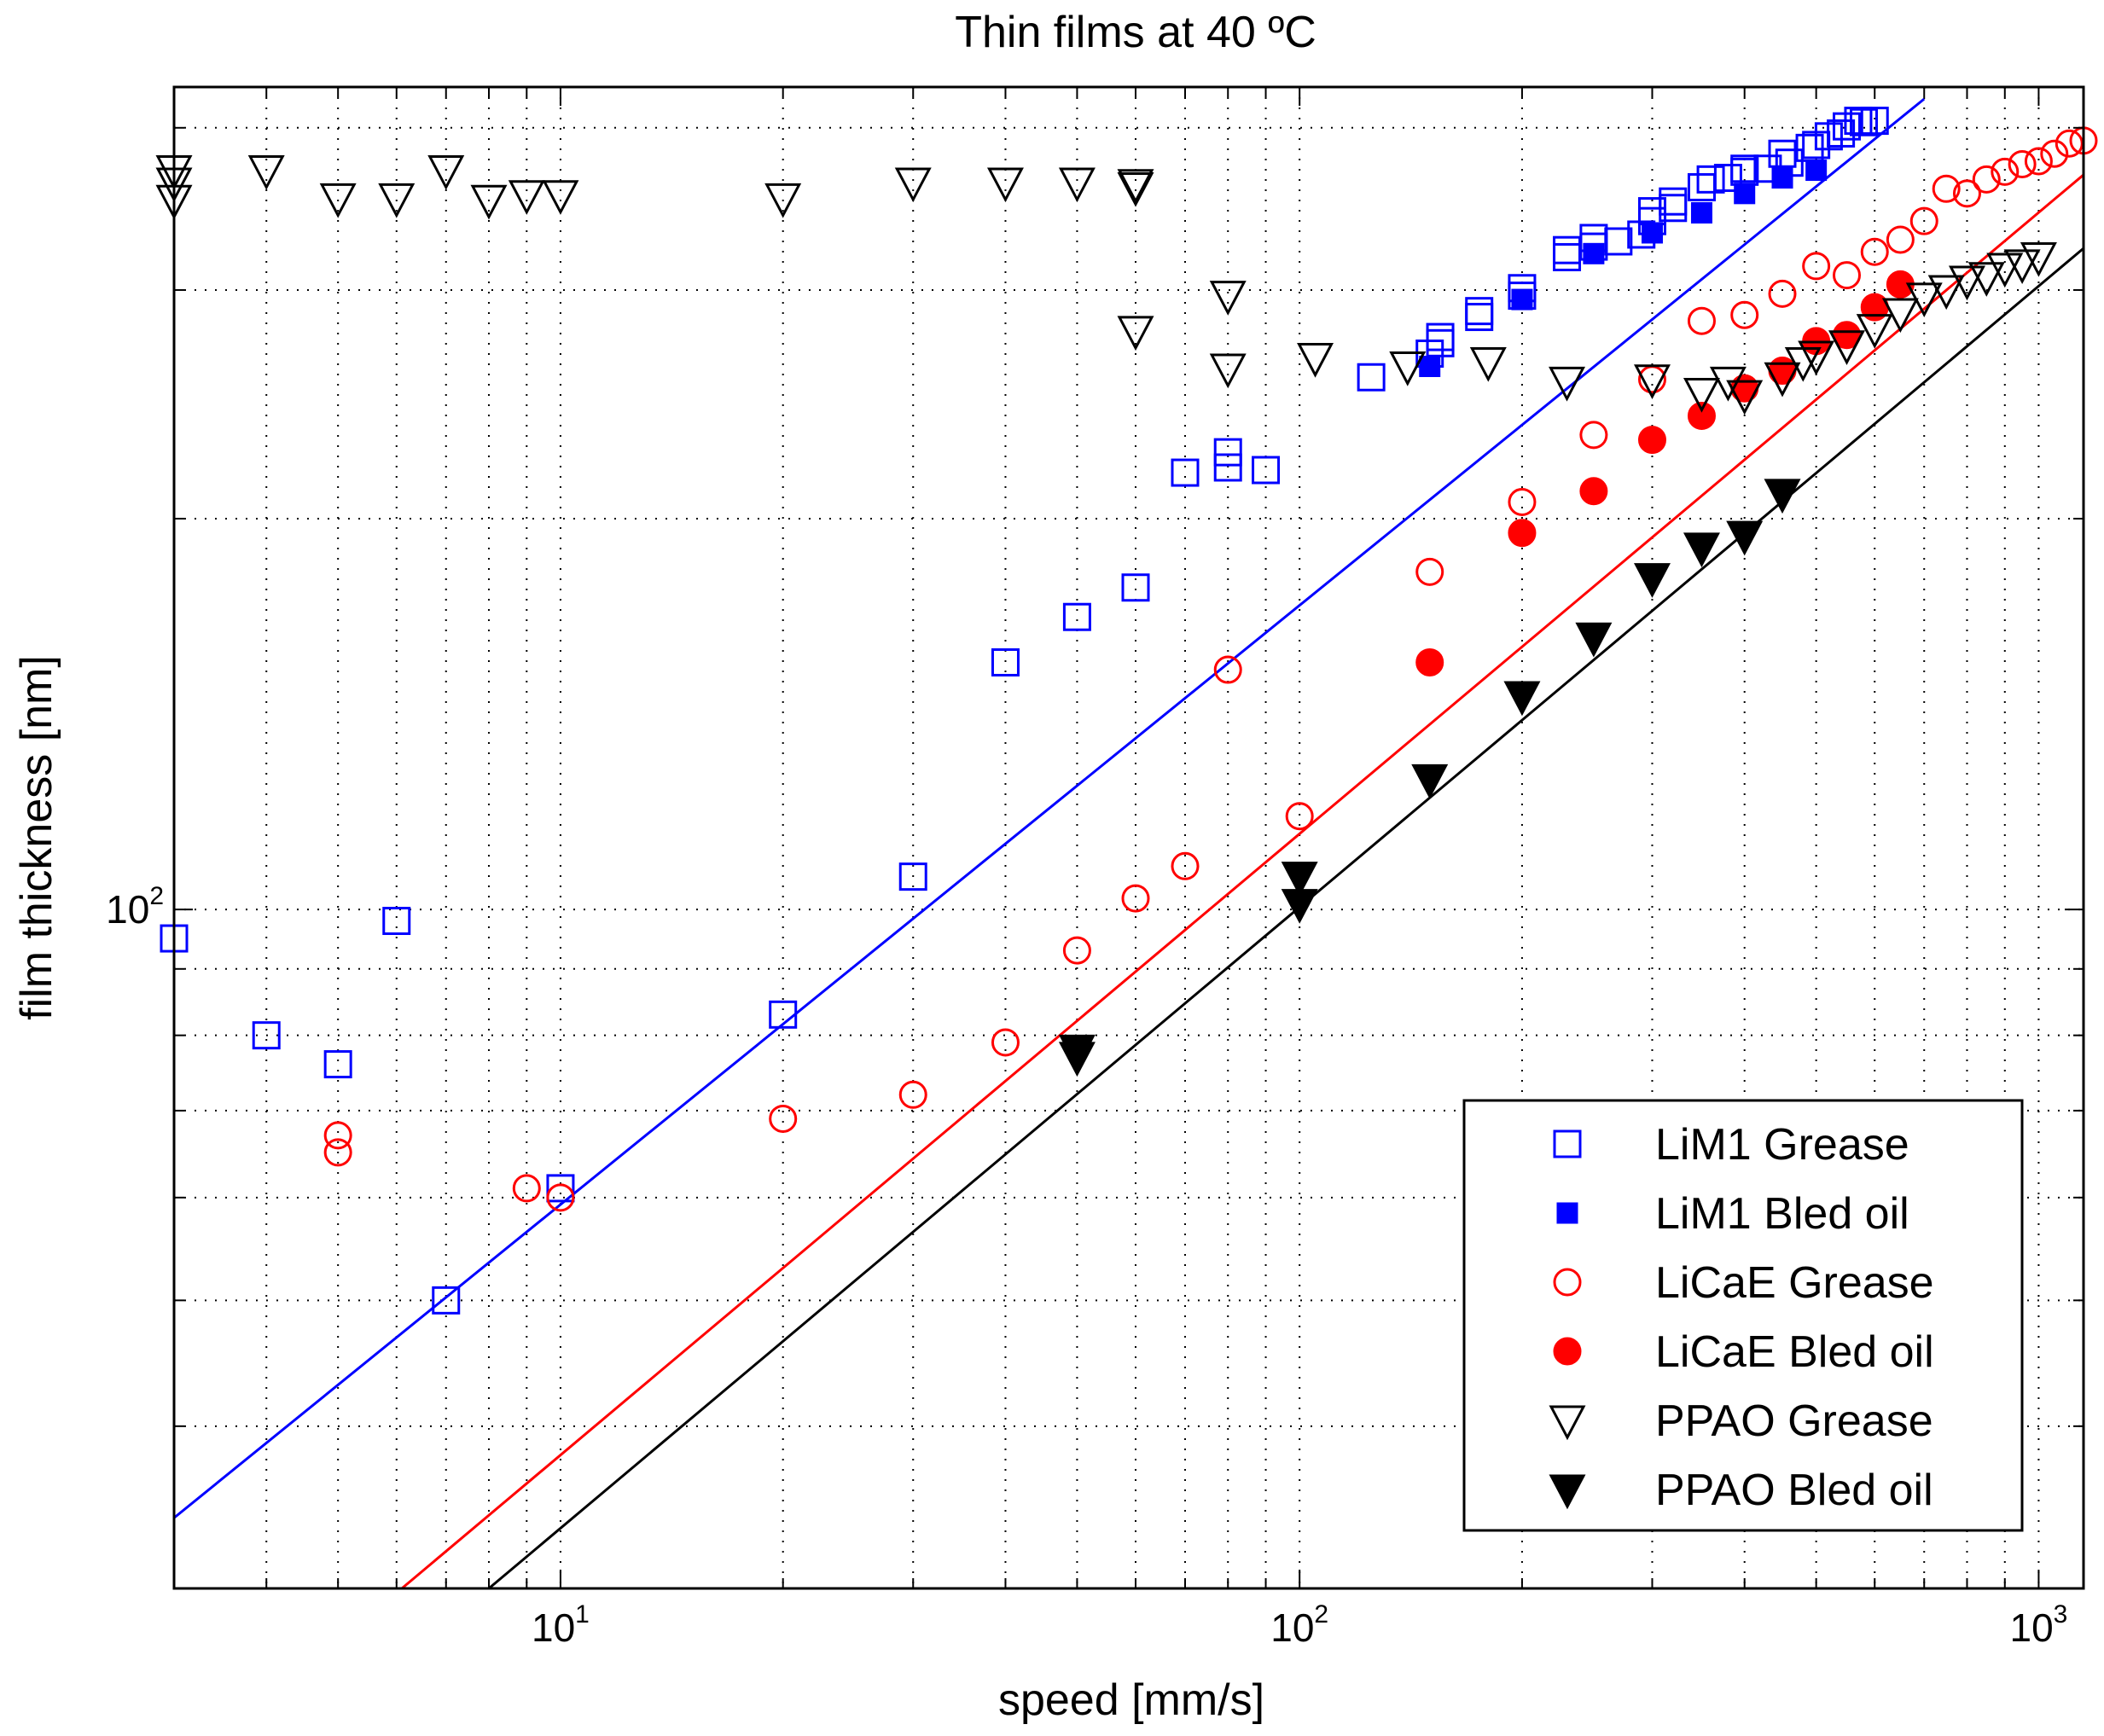 Image resolution: width=2104 pixels, height=1736 pixels. Describe the element at coordinates (1795, 1352) in the screenshot. I see `legend-label: LiCaE Bled oil` at that location.